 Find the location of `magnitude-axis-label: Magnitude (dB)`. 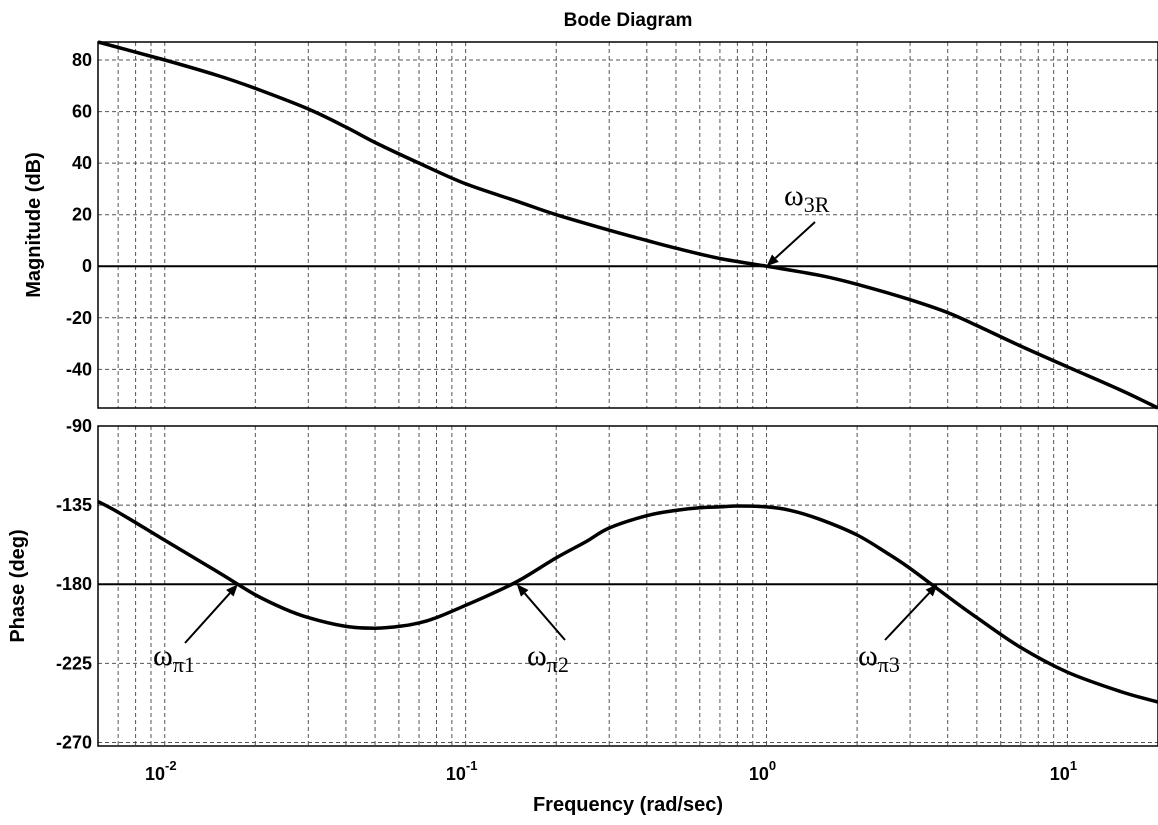

magnitude-axis-label: Magnitude (dB) is located at coordinates (34, 225).